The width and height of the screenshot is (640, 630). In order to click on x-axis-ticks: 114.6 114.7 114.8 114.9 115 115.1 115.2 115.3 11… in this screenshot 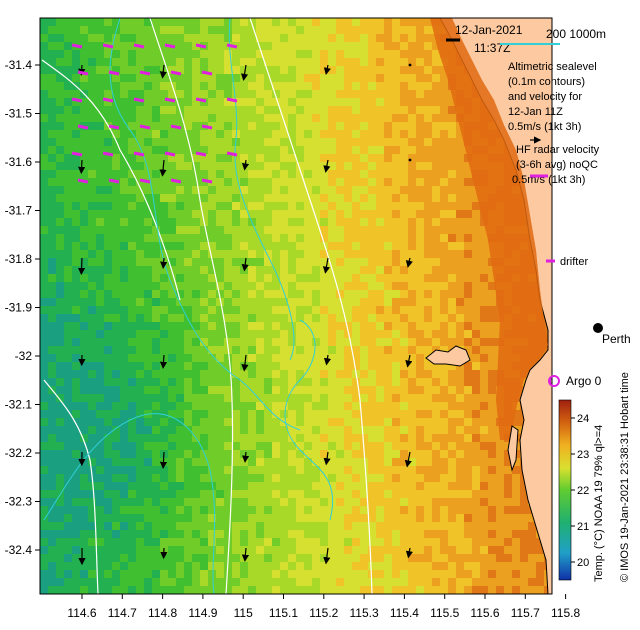, I will do `click(323, 607)`.